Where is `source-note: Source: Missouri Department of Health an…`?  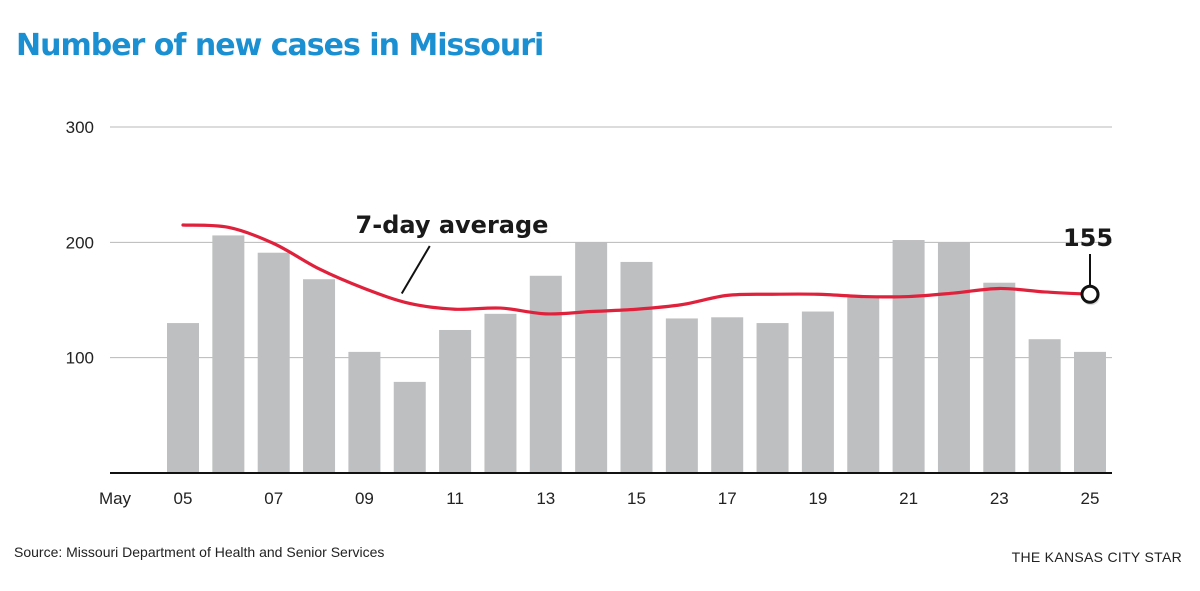 source-note: Source: Missouri Department of Health an… is located at coordinates (199, 552).